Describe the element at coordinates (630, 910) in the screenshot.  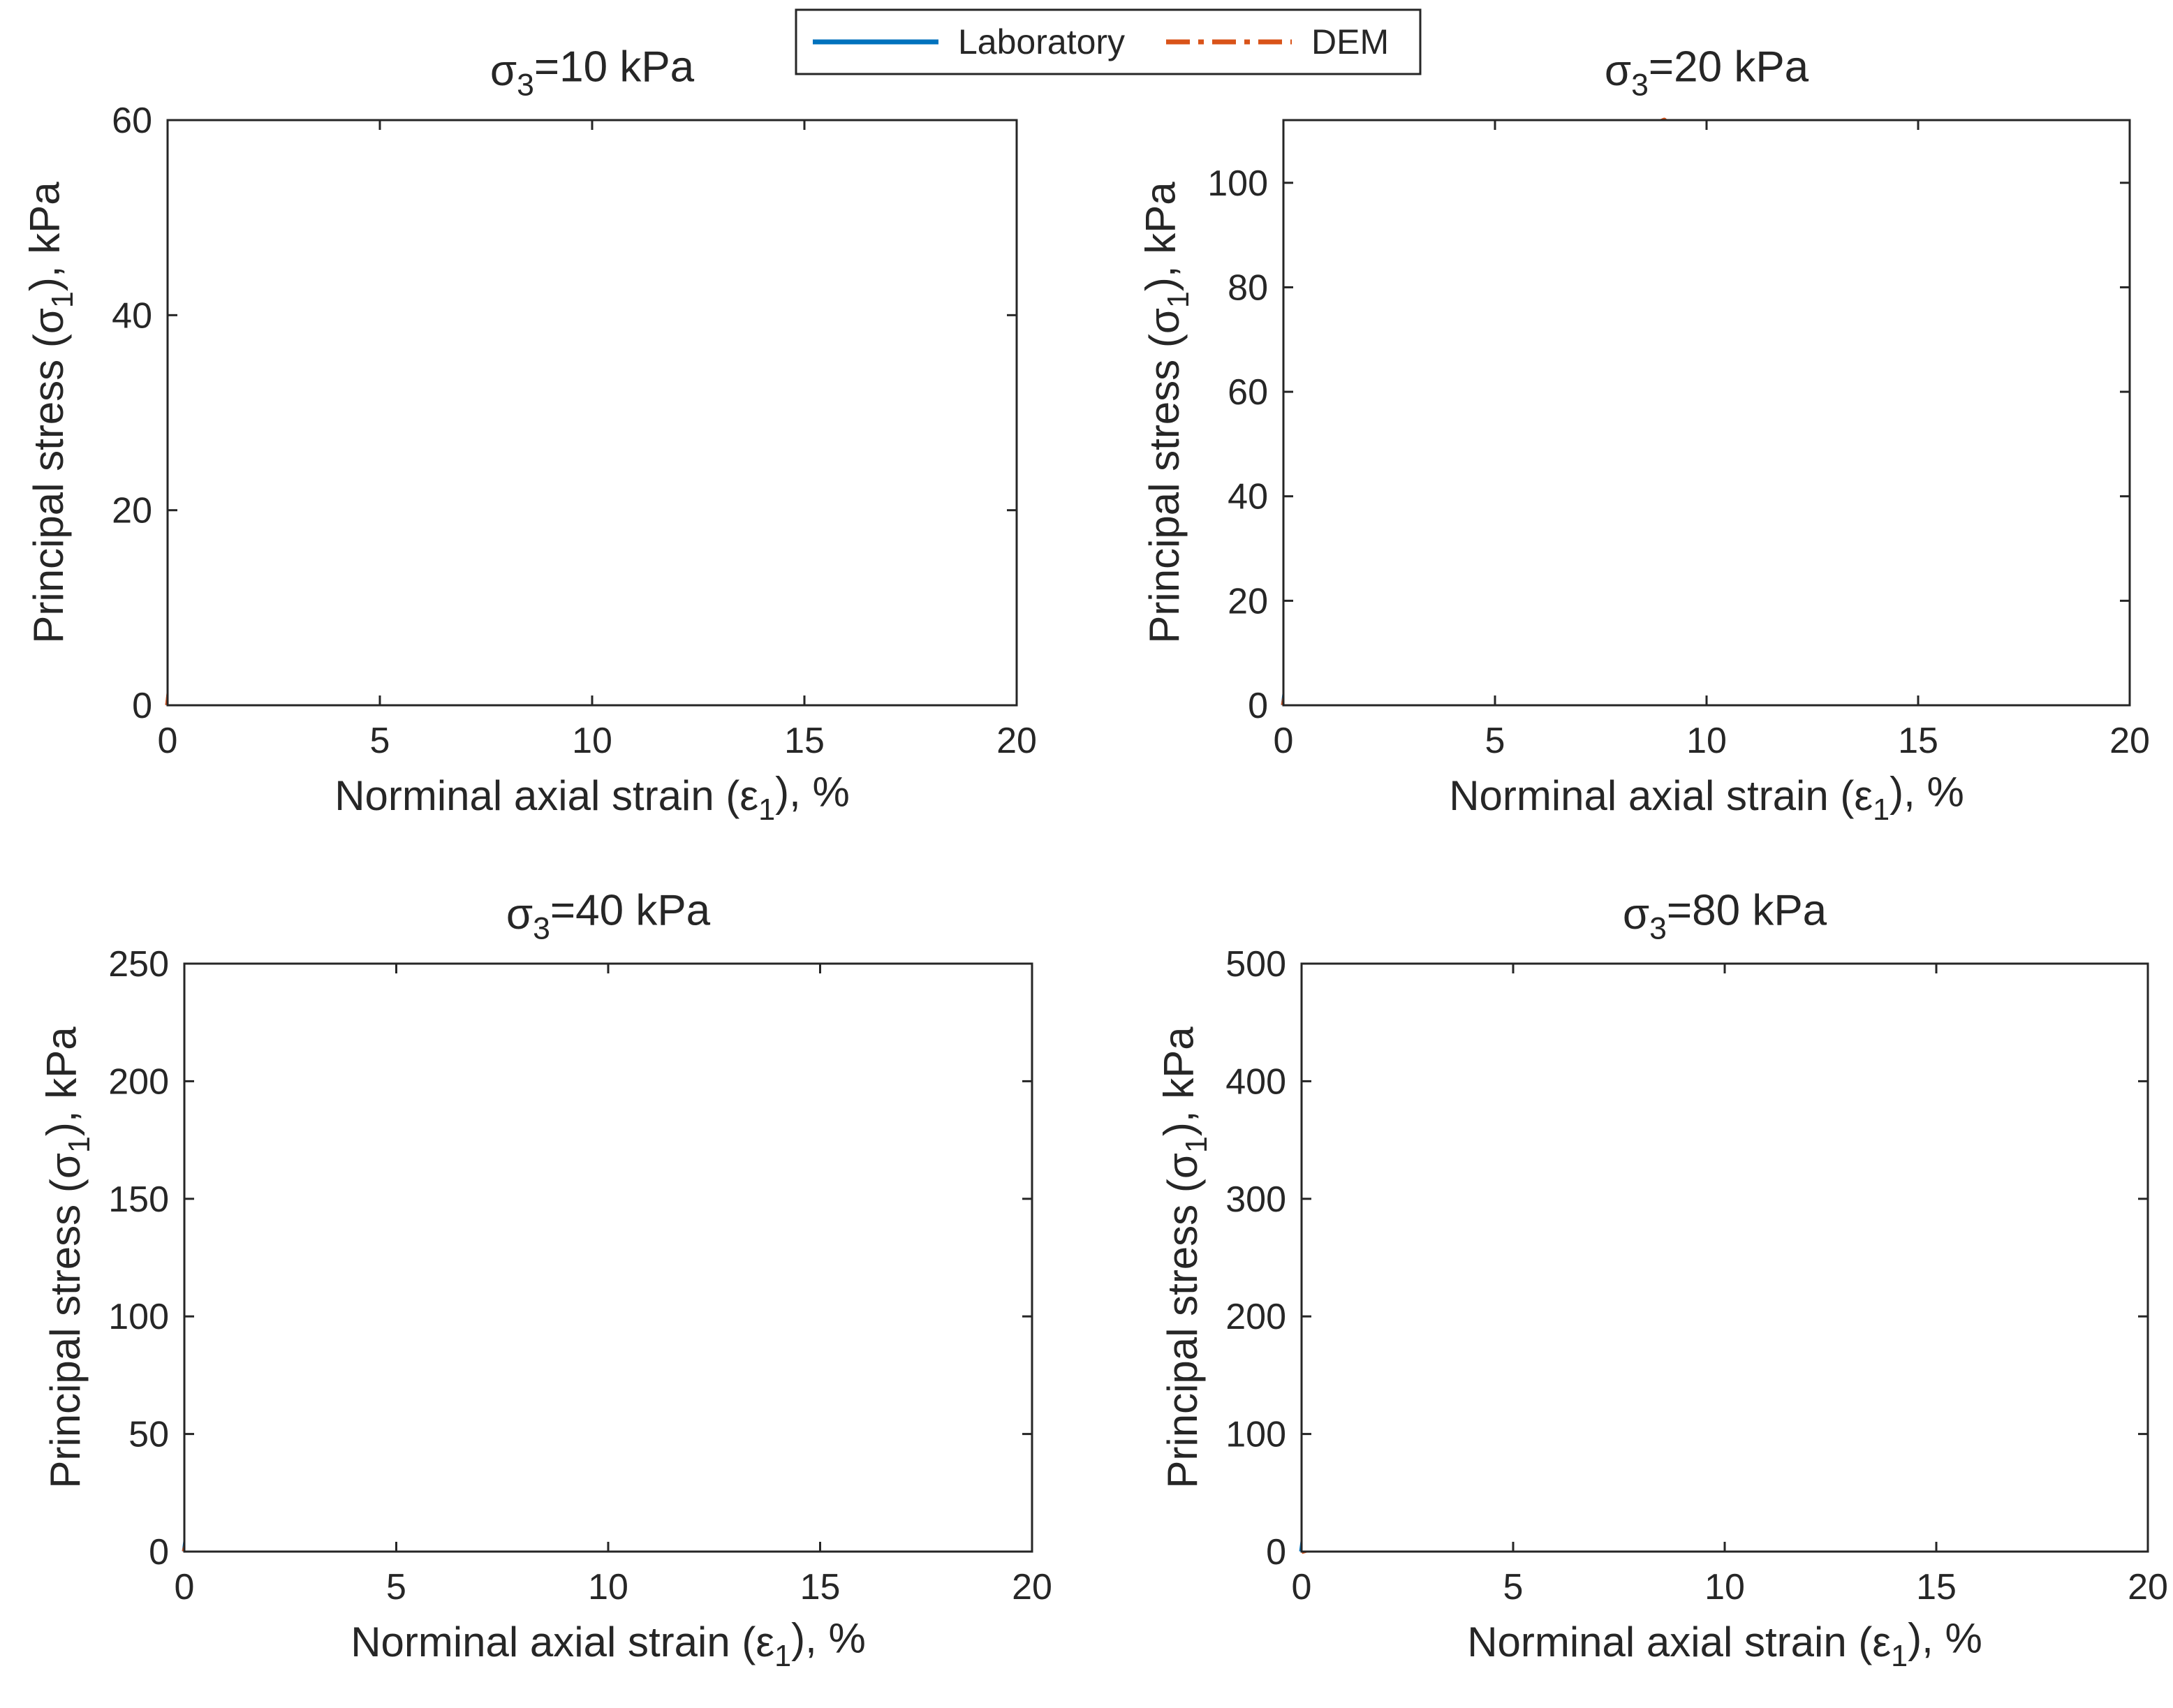
I see `panel-title-part: =40 kPa` at that location.